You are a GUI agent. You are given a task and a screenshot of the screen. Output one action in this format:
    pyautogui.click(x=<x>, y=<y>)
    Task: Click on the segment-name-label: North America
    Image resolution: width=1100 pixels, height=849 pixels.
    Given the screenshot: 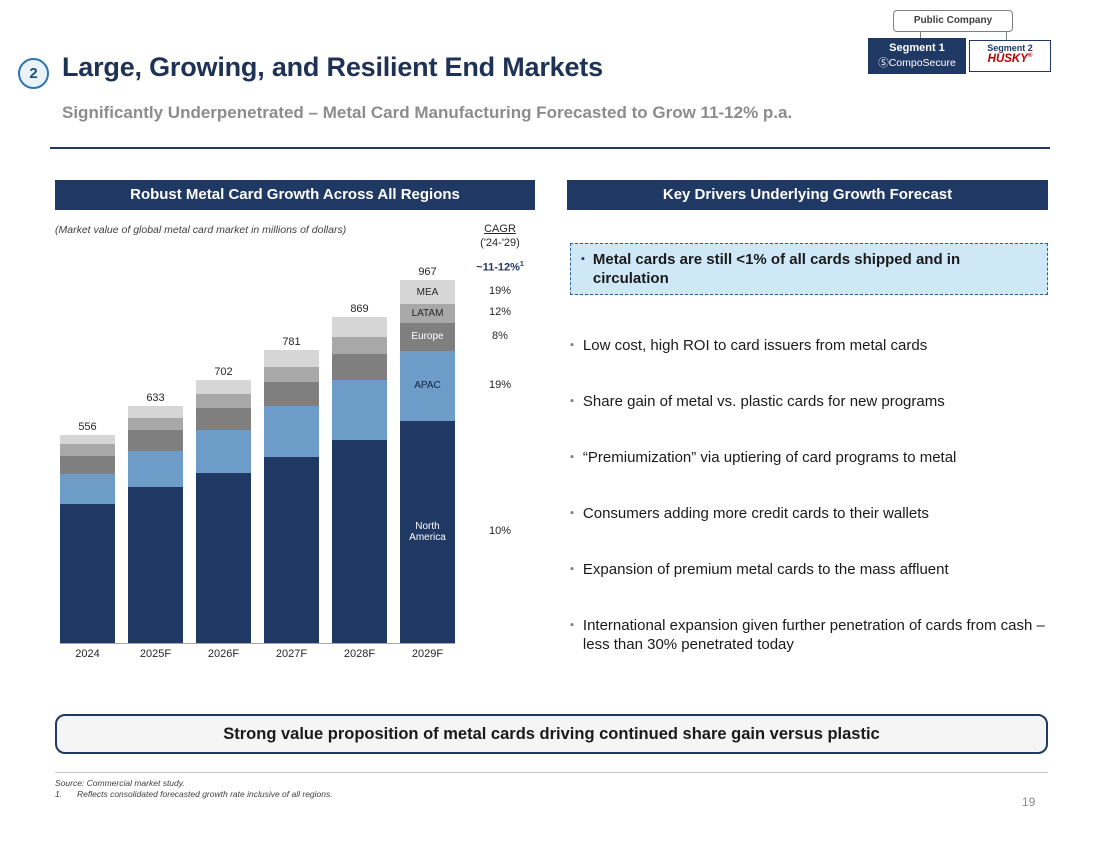 What is the action you would take?
    pyautogui.click(x=427, y=532)
    